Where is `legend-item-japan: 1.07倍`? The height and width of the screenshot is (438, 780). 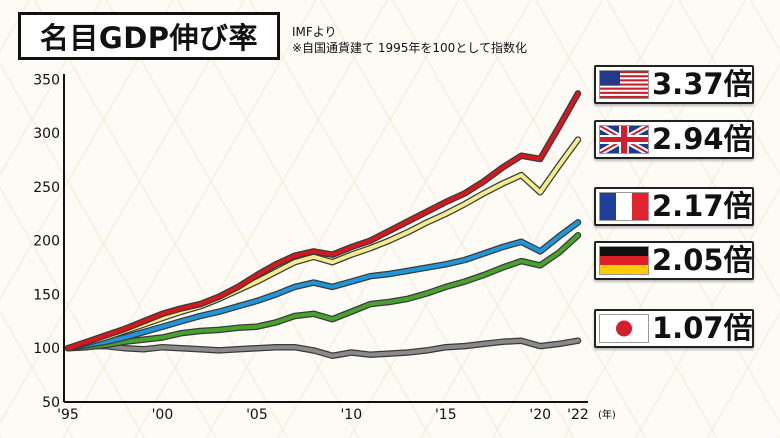 legend-item-japan: 1.07倍 is located at coordinates (674, 328).